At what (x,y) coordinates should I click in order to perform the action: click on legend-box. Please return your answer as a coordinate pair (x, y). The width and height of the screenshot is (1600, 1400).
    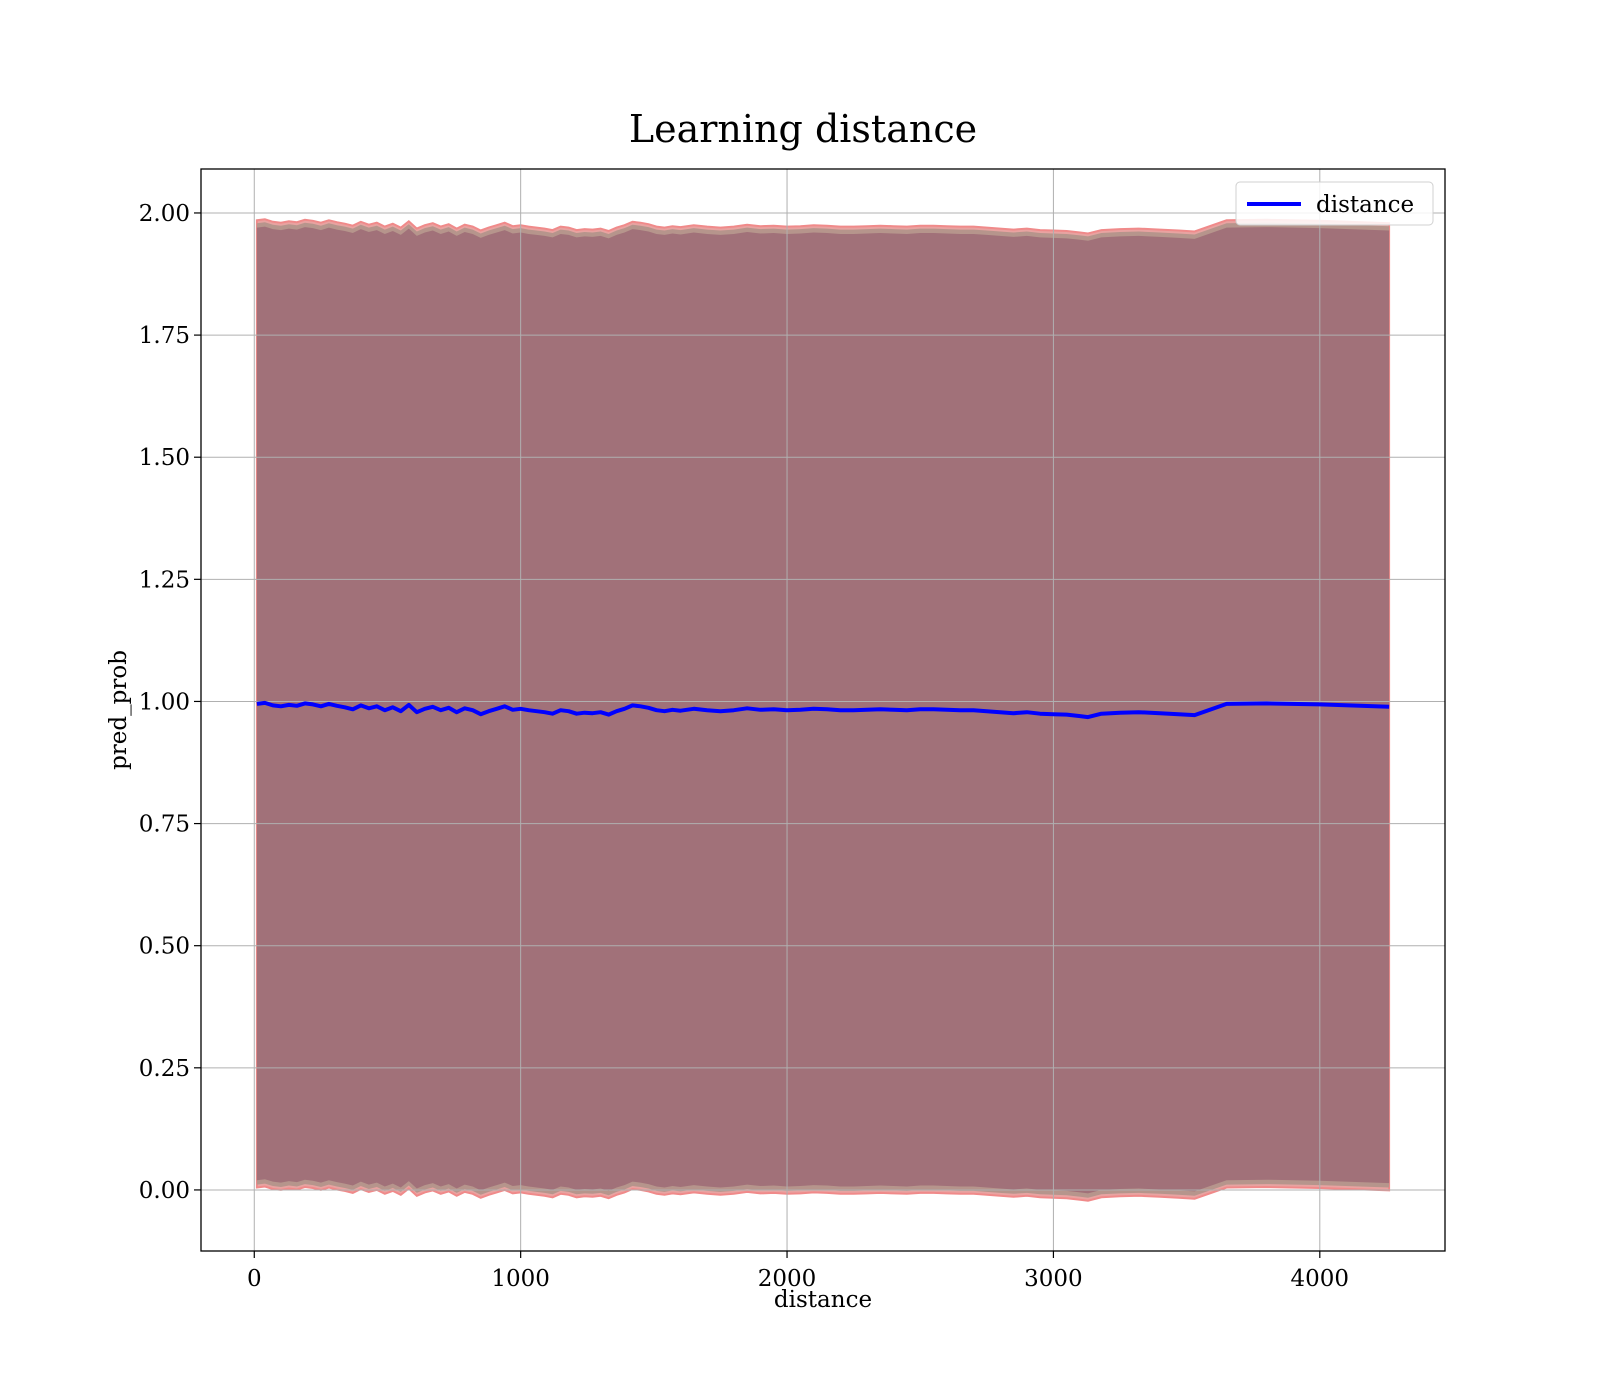
    Looking at the image, I should click on (1334, 203).